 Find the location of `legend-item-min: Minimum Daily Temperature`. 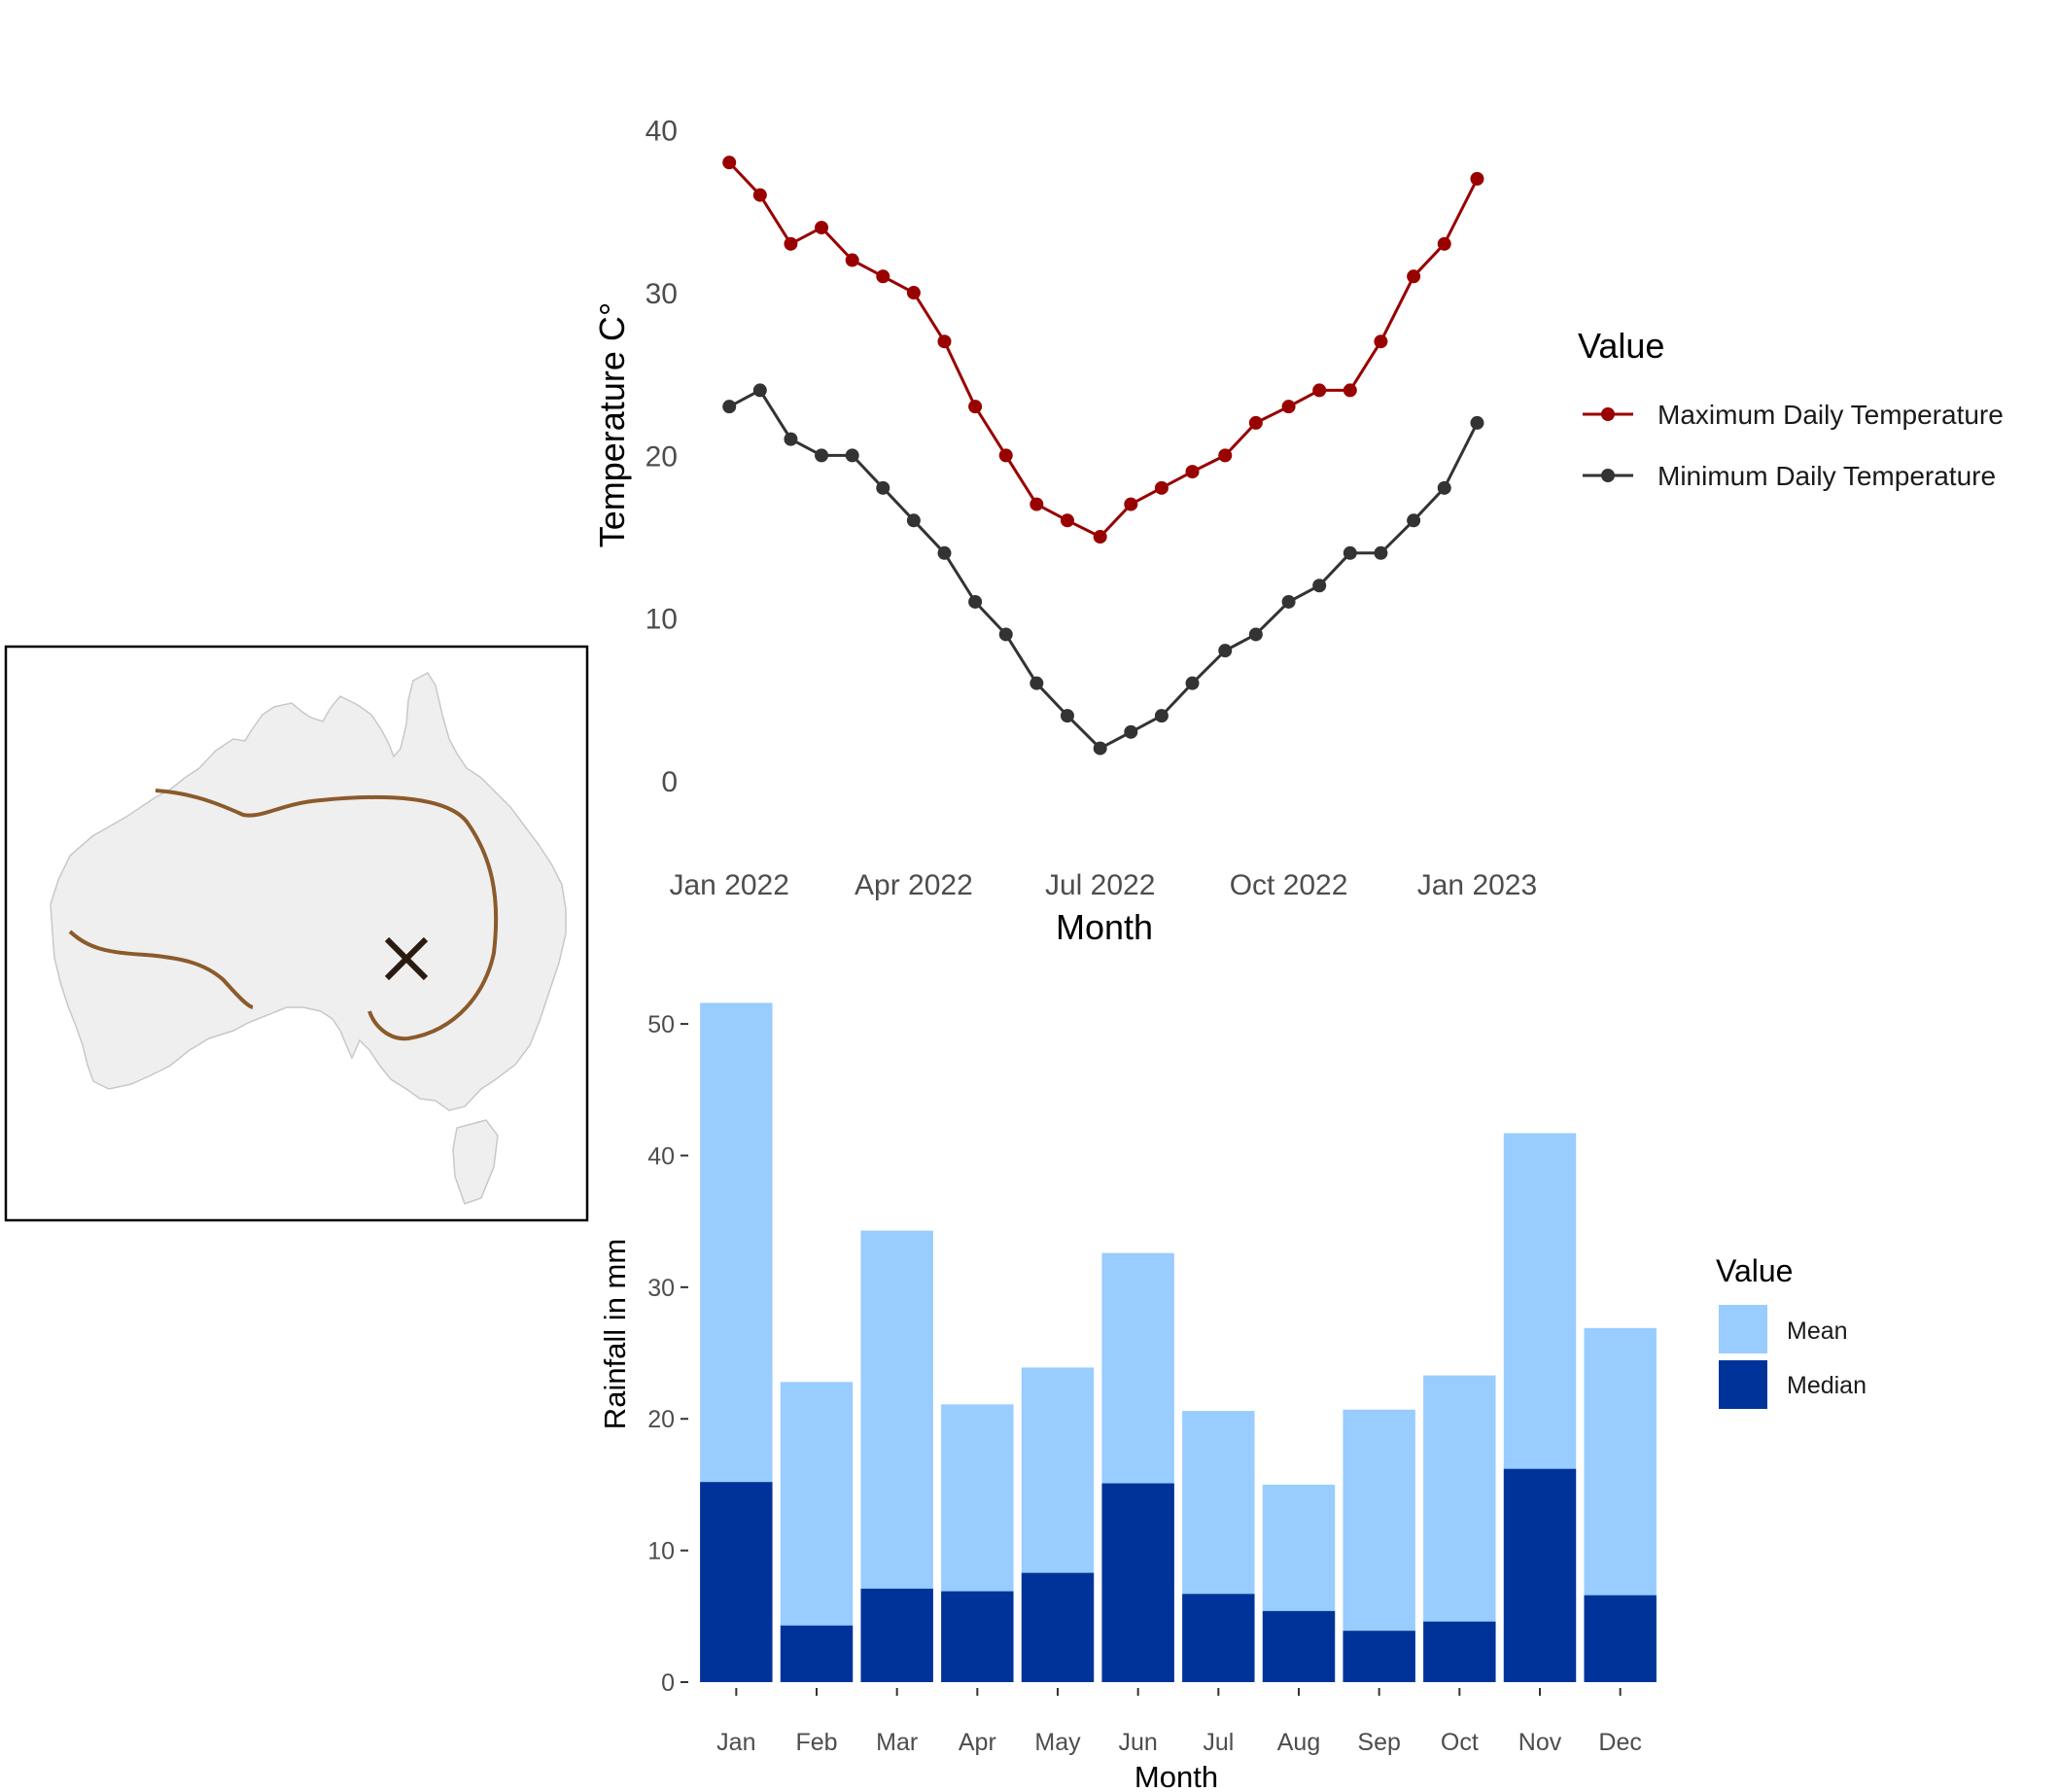

legend-item-min: Minimum Daily Temperature is located at coordinates (1790, 476).